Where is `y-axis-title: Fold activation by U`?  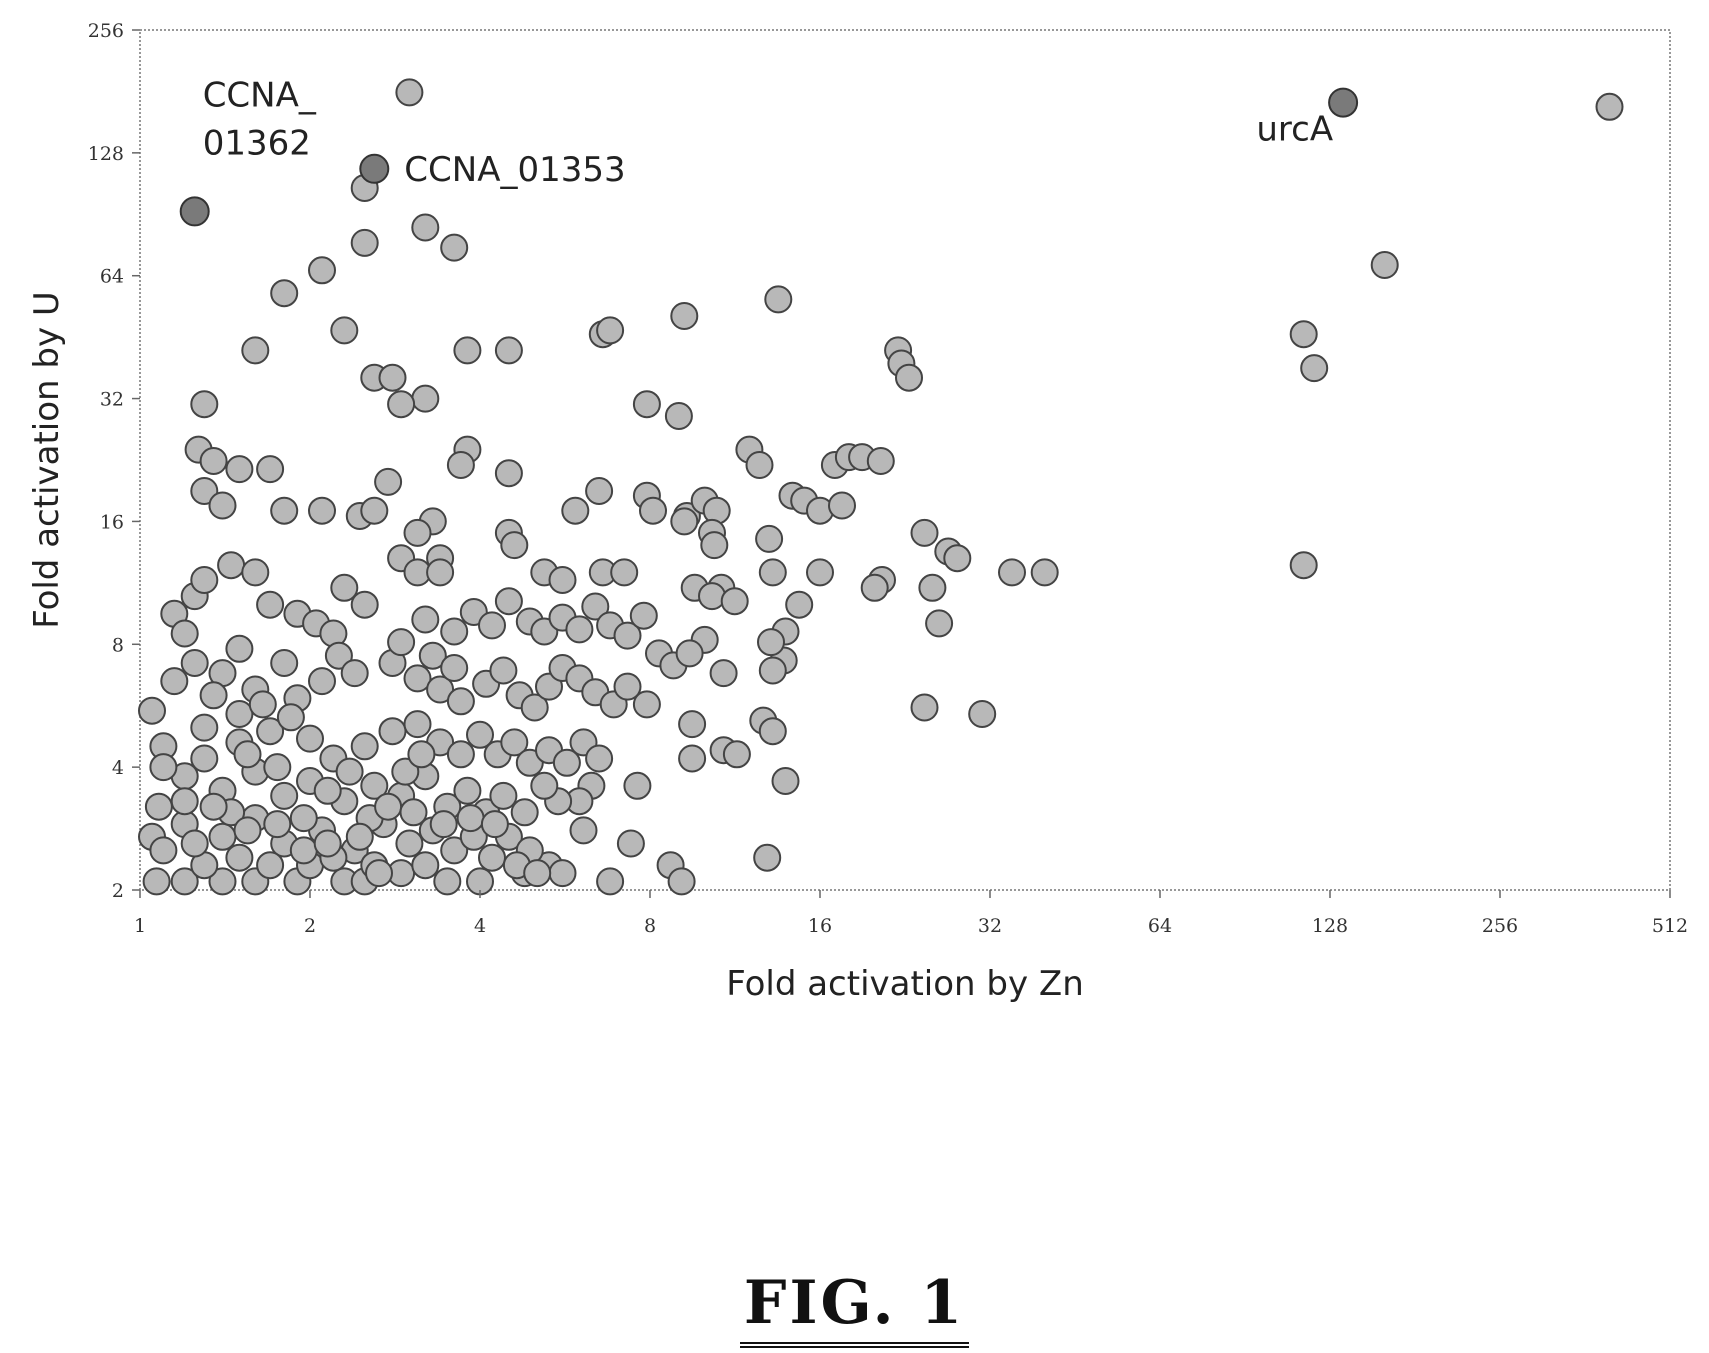 y-axis-title: Fold activation by U is located at coordinates (47, 460).